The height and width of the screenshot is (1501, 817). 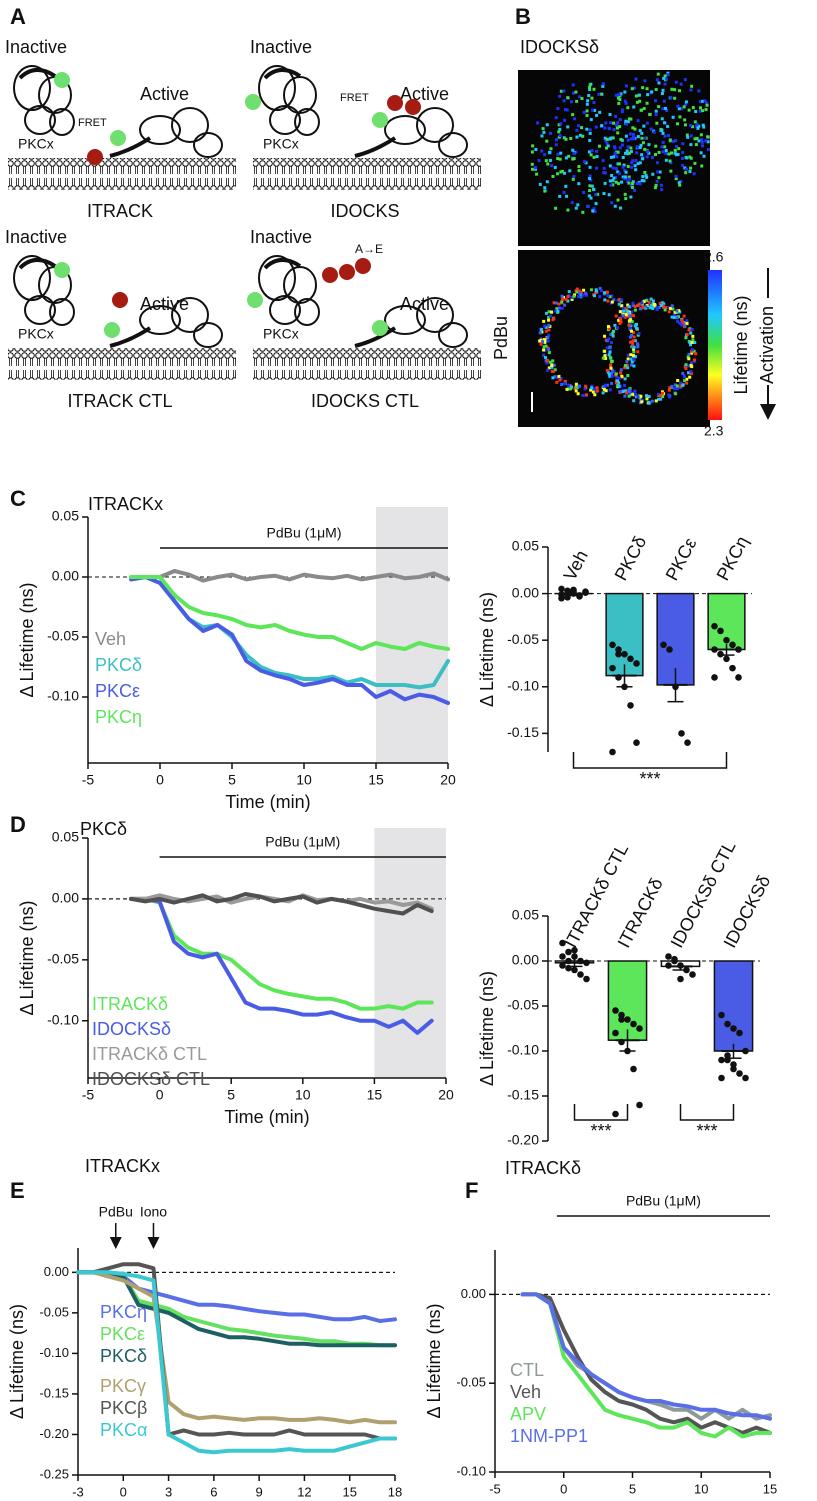 What do you see at coordinates (255, 300) in the screenshot?
I see `donor` at bounding box center [255, 300].